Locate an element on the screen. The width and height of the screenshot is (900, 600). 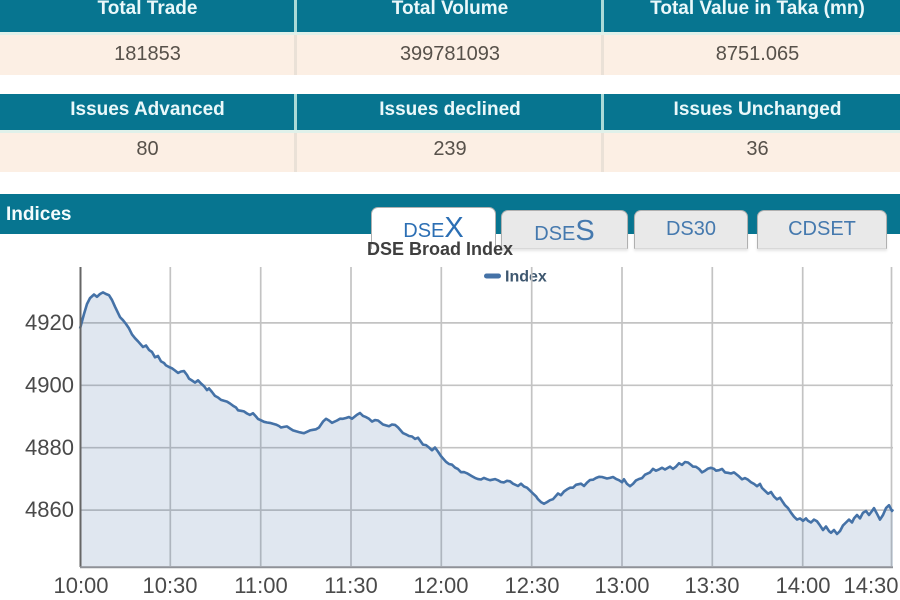
svg-text: 4900 is located at coordinates (49, 384).